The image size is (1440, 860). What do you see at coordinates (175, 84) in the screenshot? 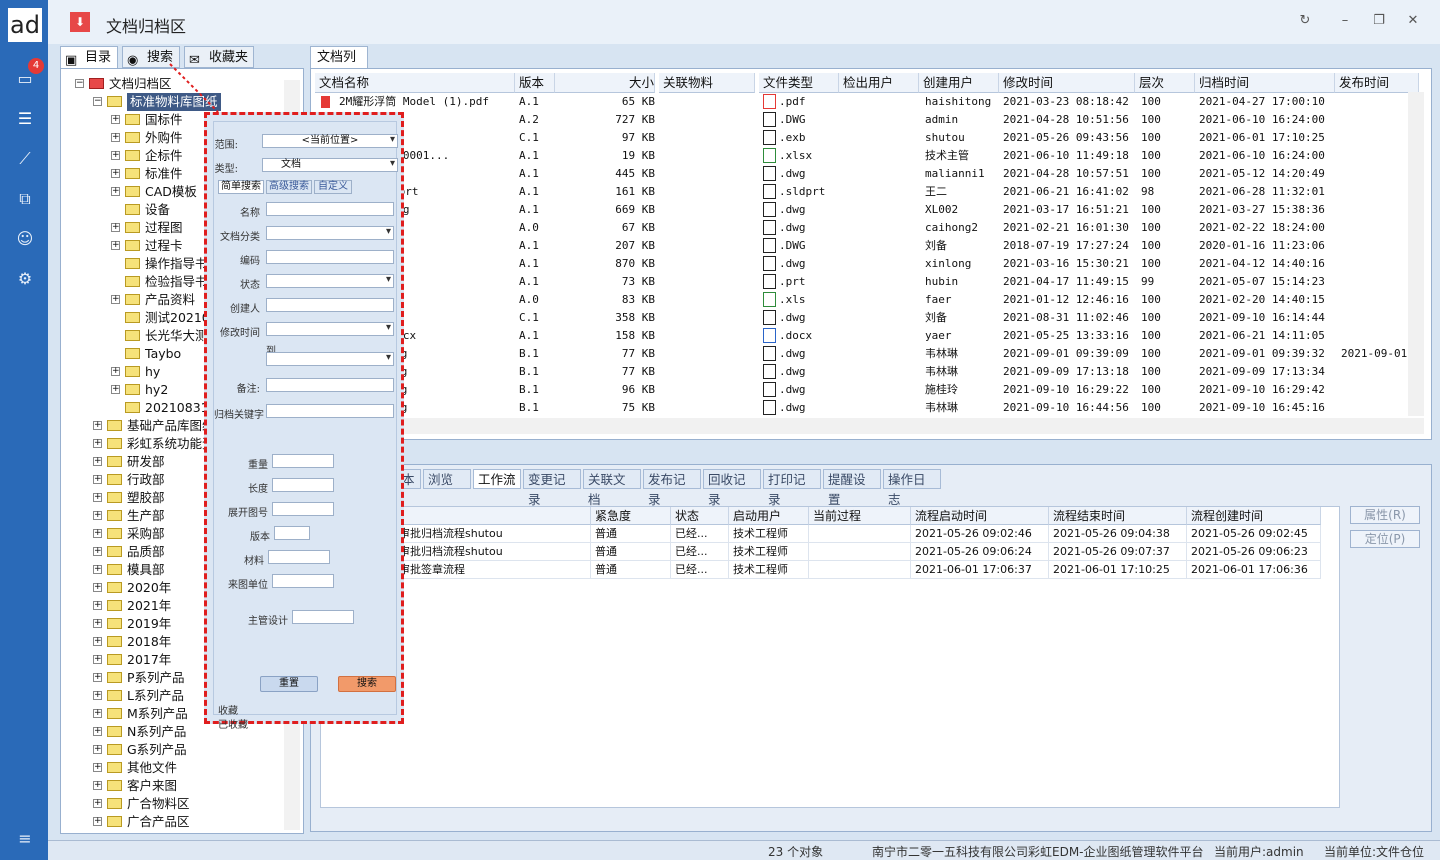
I see `tree-node: − 文档归档区` at bounding box center [175, 84].